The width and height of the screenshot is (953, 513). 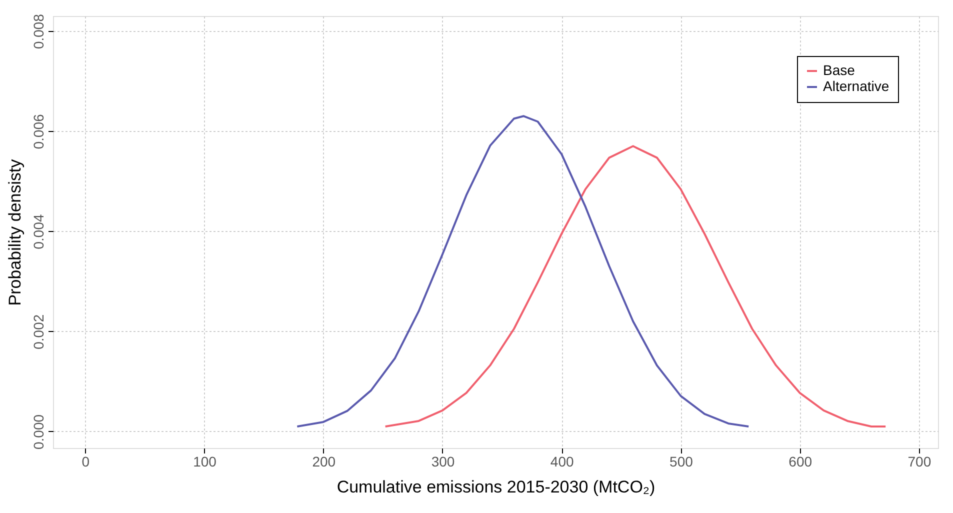 What do you see at coordinates (15, 232) in the screenshot?
I see `y-axis-title: Probability densisty` at bounding box center [15, 232].